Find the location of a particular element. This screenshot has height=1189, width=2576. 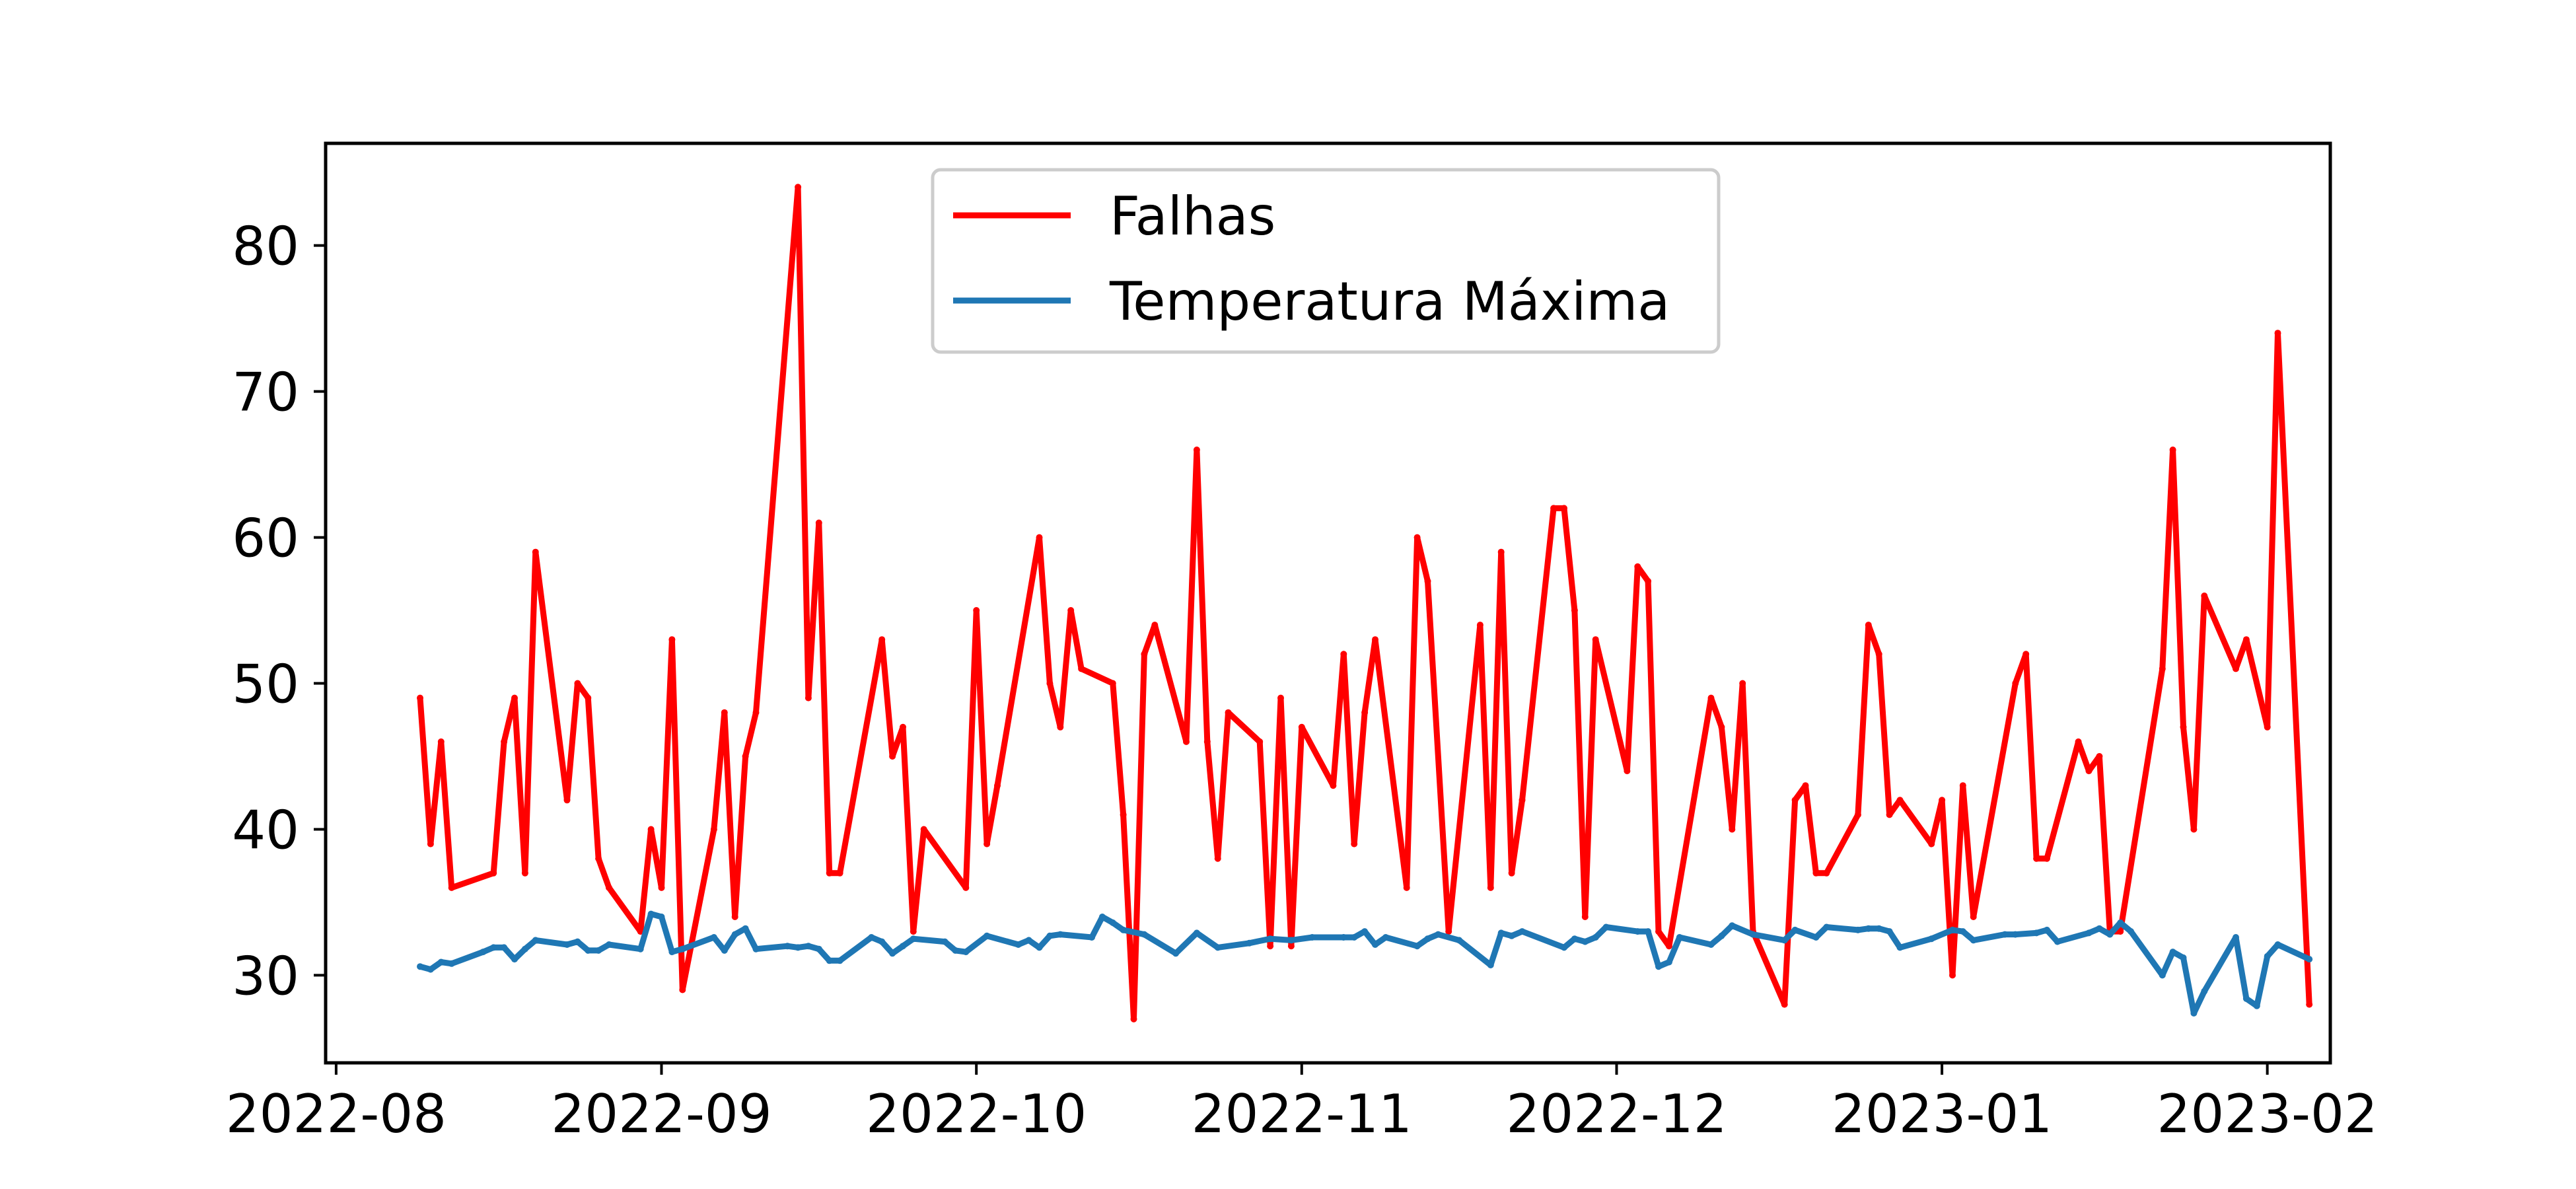

legend-box is located at coordinates (1326, 261).